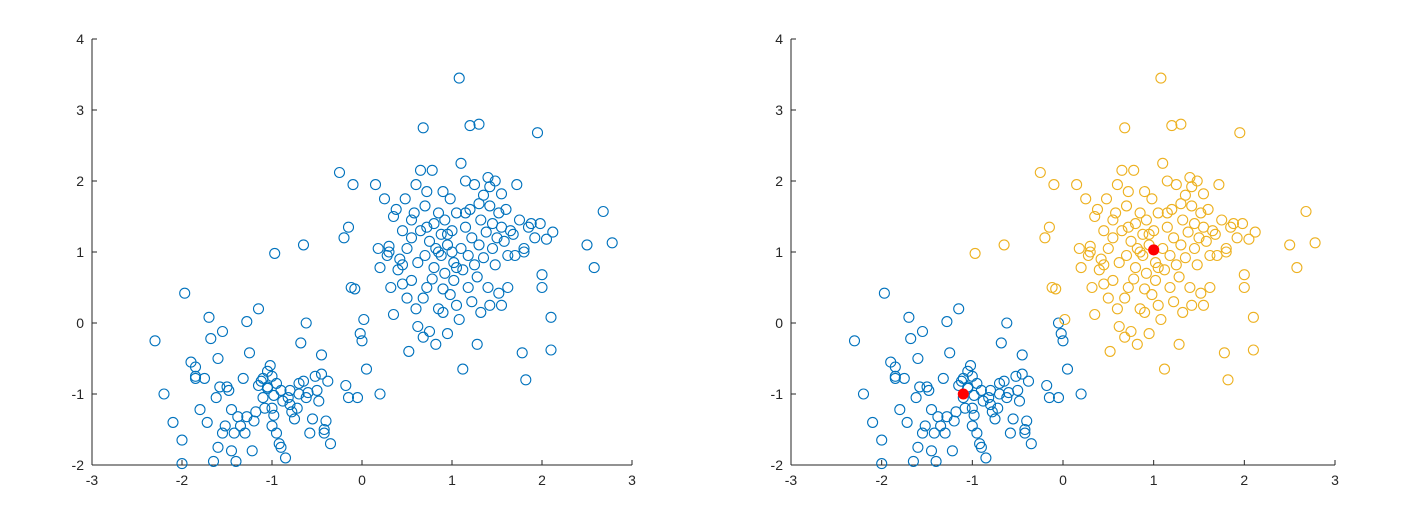  What do you see at coordinates (80, 252) in the screenshot?
I see `y-tick-label: 1` at bounding box center [80, 252].